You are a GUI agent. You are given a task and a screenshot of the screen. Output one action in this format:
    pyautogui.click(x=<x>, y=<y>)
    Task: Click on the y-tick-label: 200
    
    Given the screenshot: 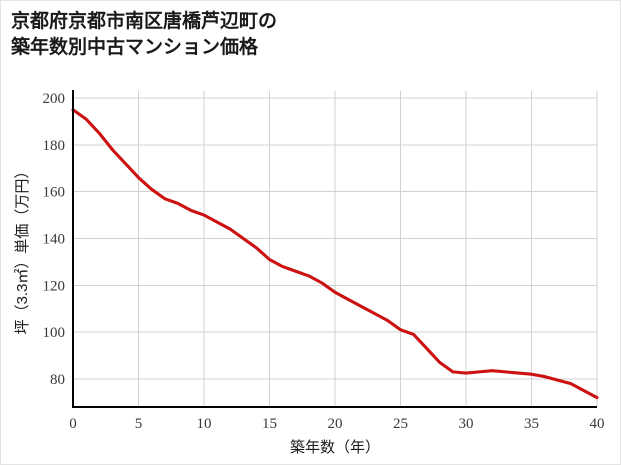 What is the action you would take?
    pyautogui.click(x=54, y=99)
    